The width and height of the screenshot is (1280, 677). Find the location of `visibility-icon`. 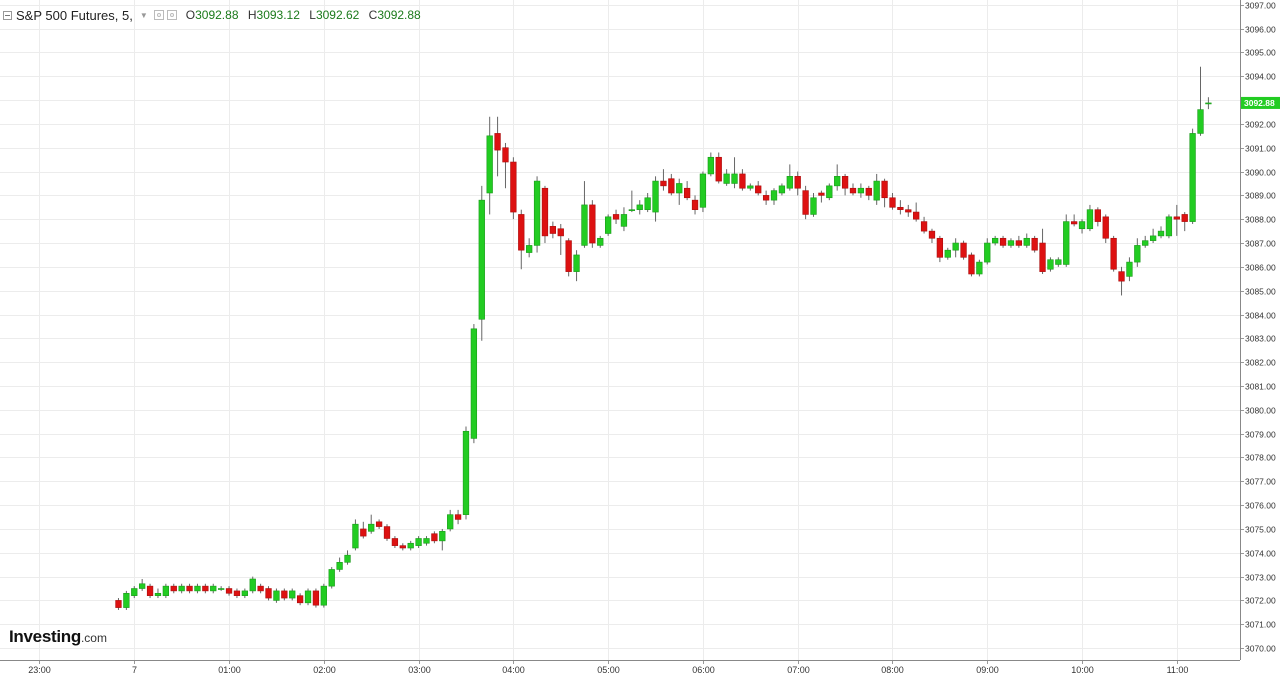

visibility-icon is located at coordinates (171, 15).